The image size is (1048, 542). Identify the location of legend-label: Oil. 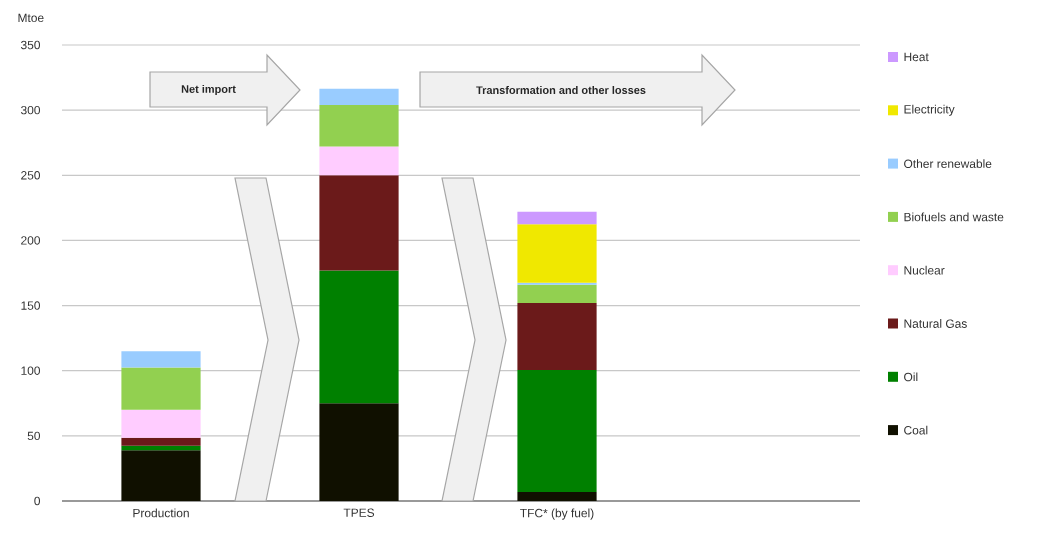
(911, 377).